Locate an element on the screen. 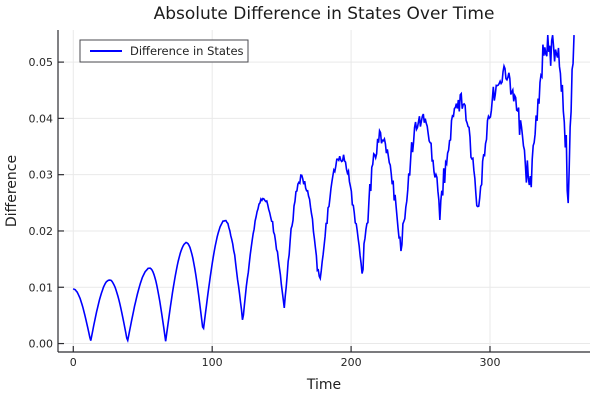 The image size is (600, 404). y-tick-label: 0.00 is located at coordinates (41, 344).